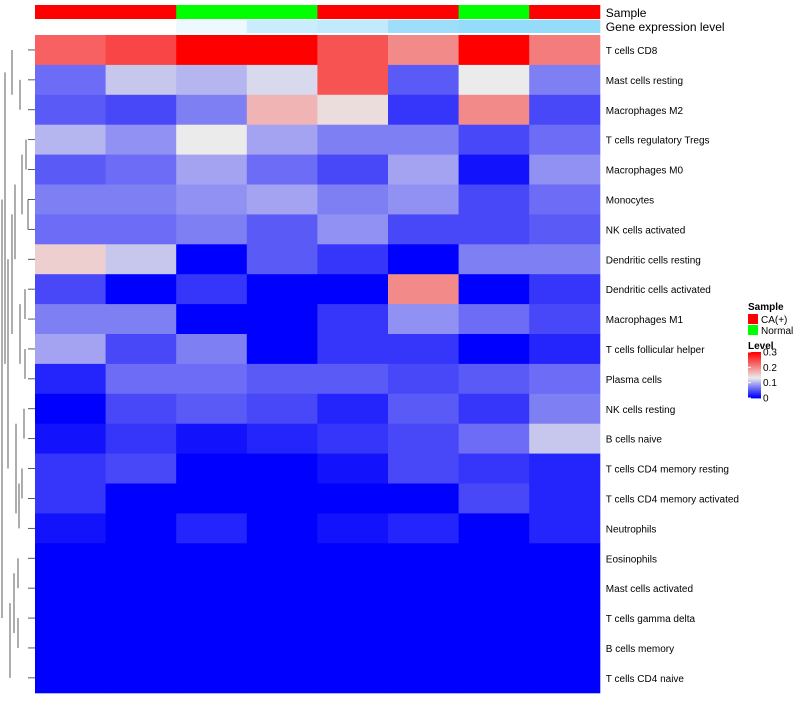 This screenshot has width=800, height=705. I want to click on legend-swatch-sample, so click(753, 330).